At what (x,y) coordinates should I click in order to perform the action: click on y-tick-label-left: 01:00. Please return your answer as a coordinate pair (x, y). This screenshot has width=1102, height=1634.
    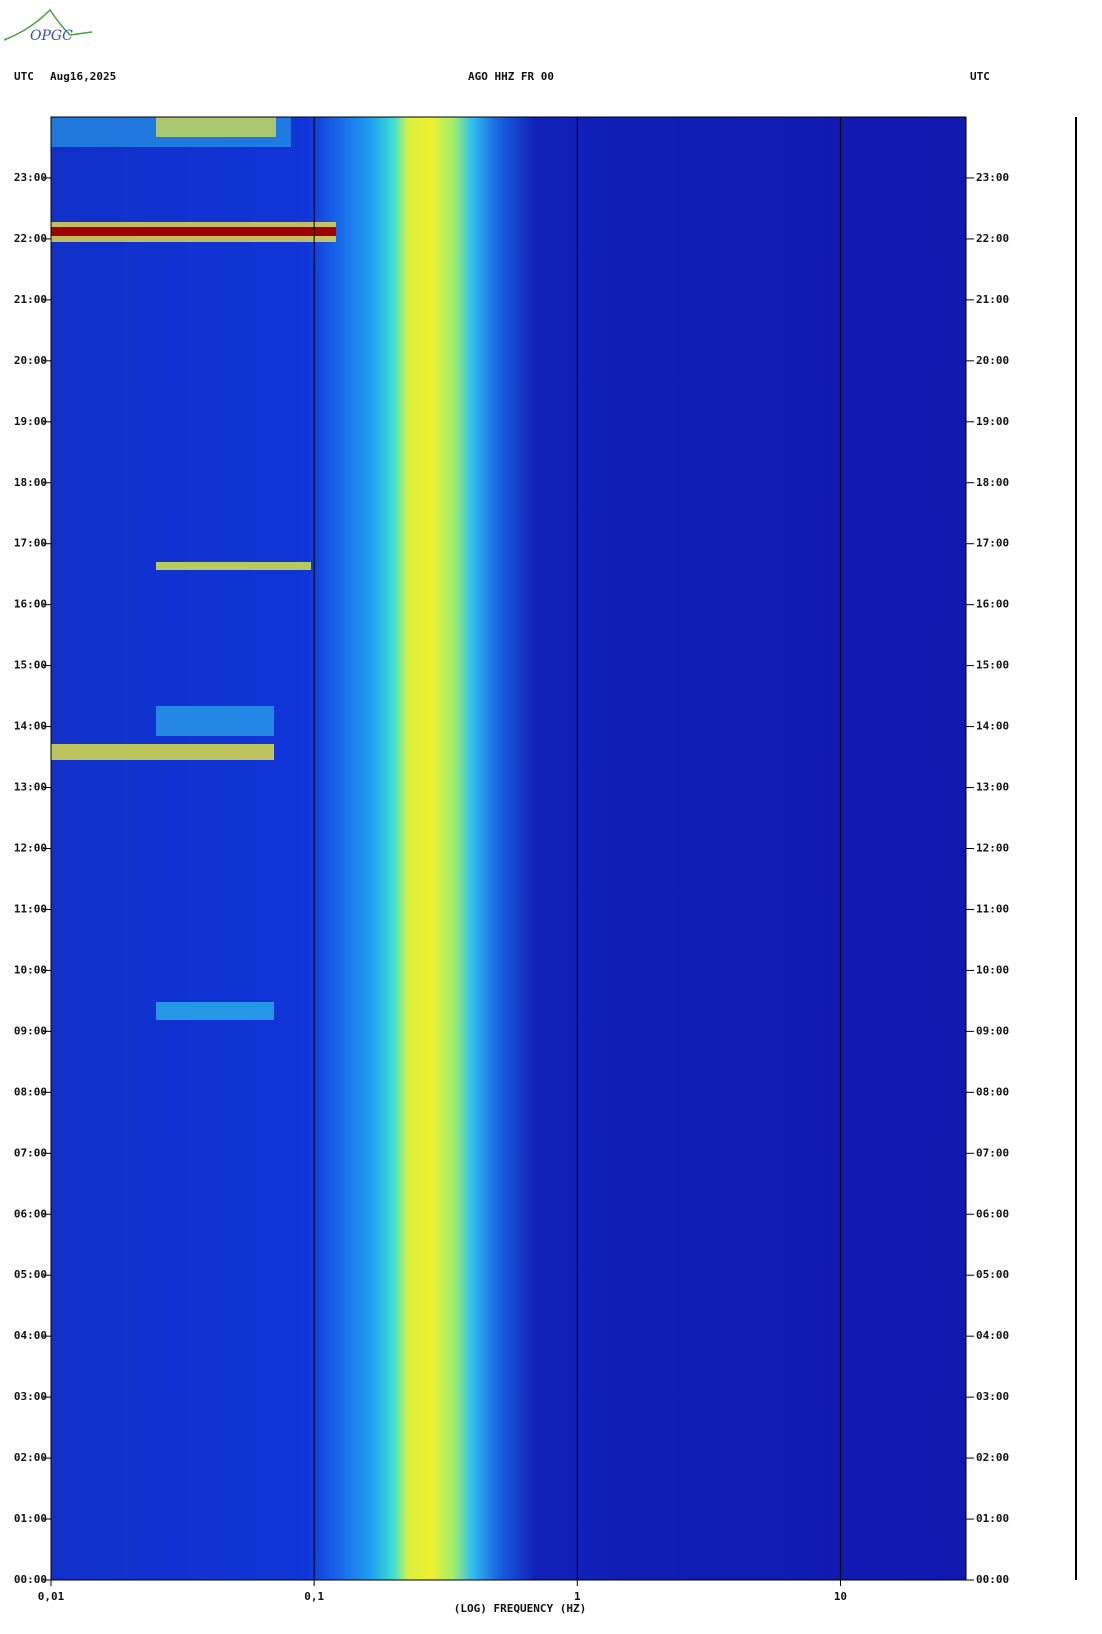
    Looking at the image, I should click on (30, 1518).